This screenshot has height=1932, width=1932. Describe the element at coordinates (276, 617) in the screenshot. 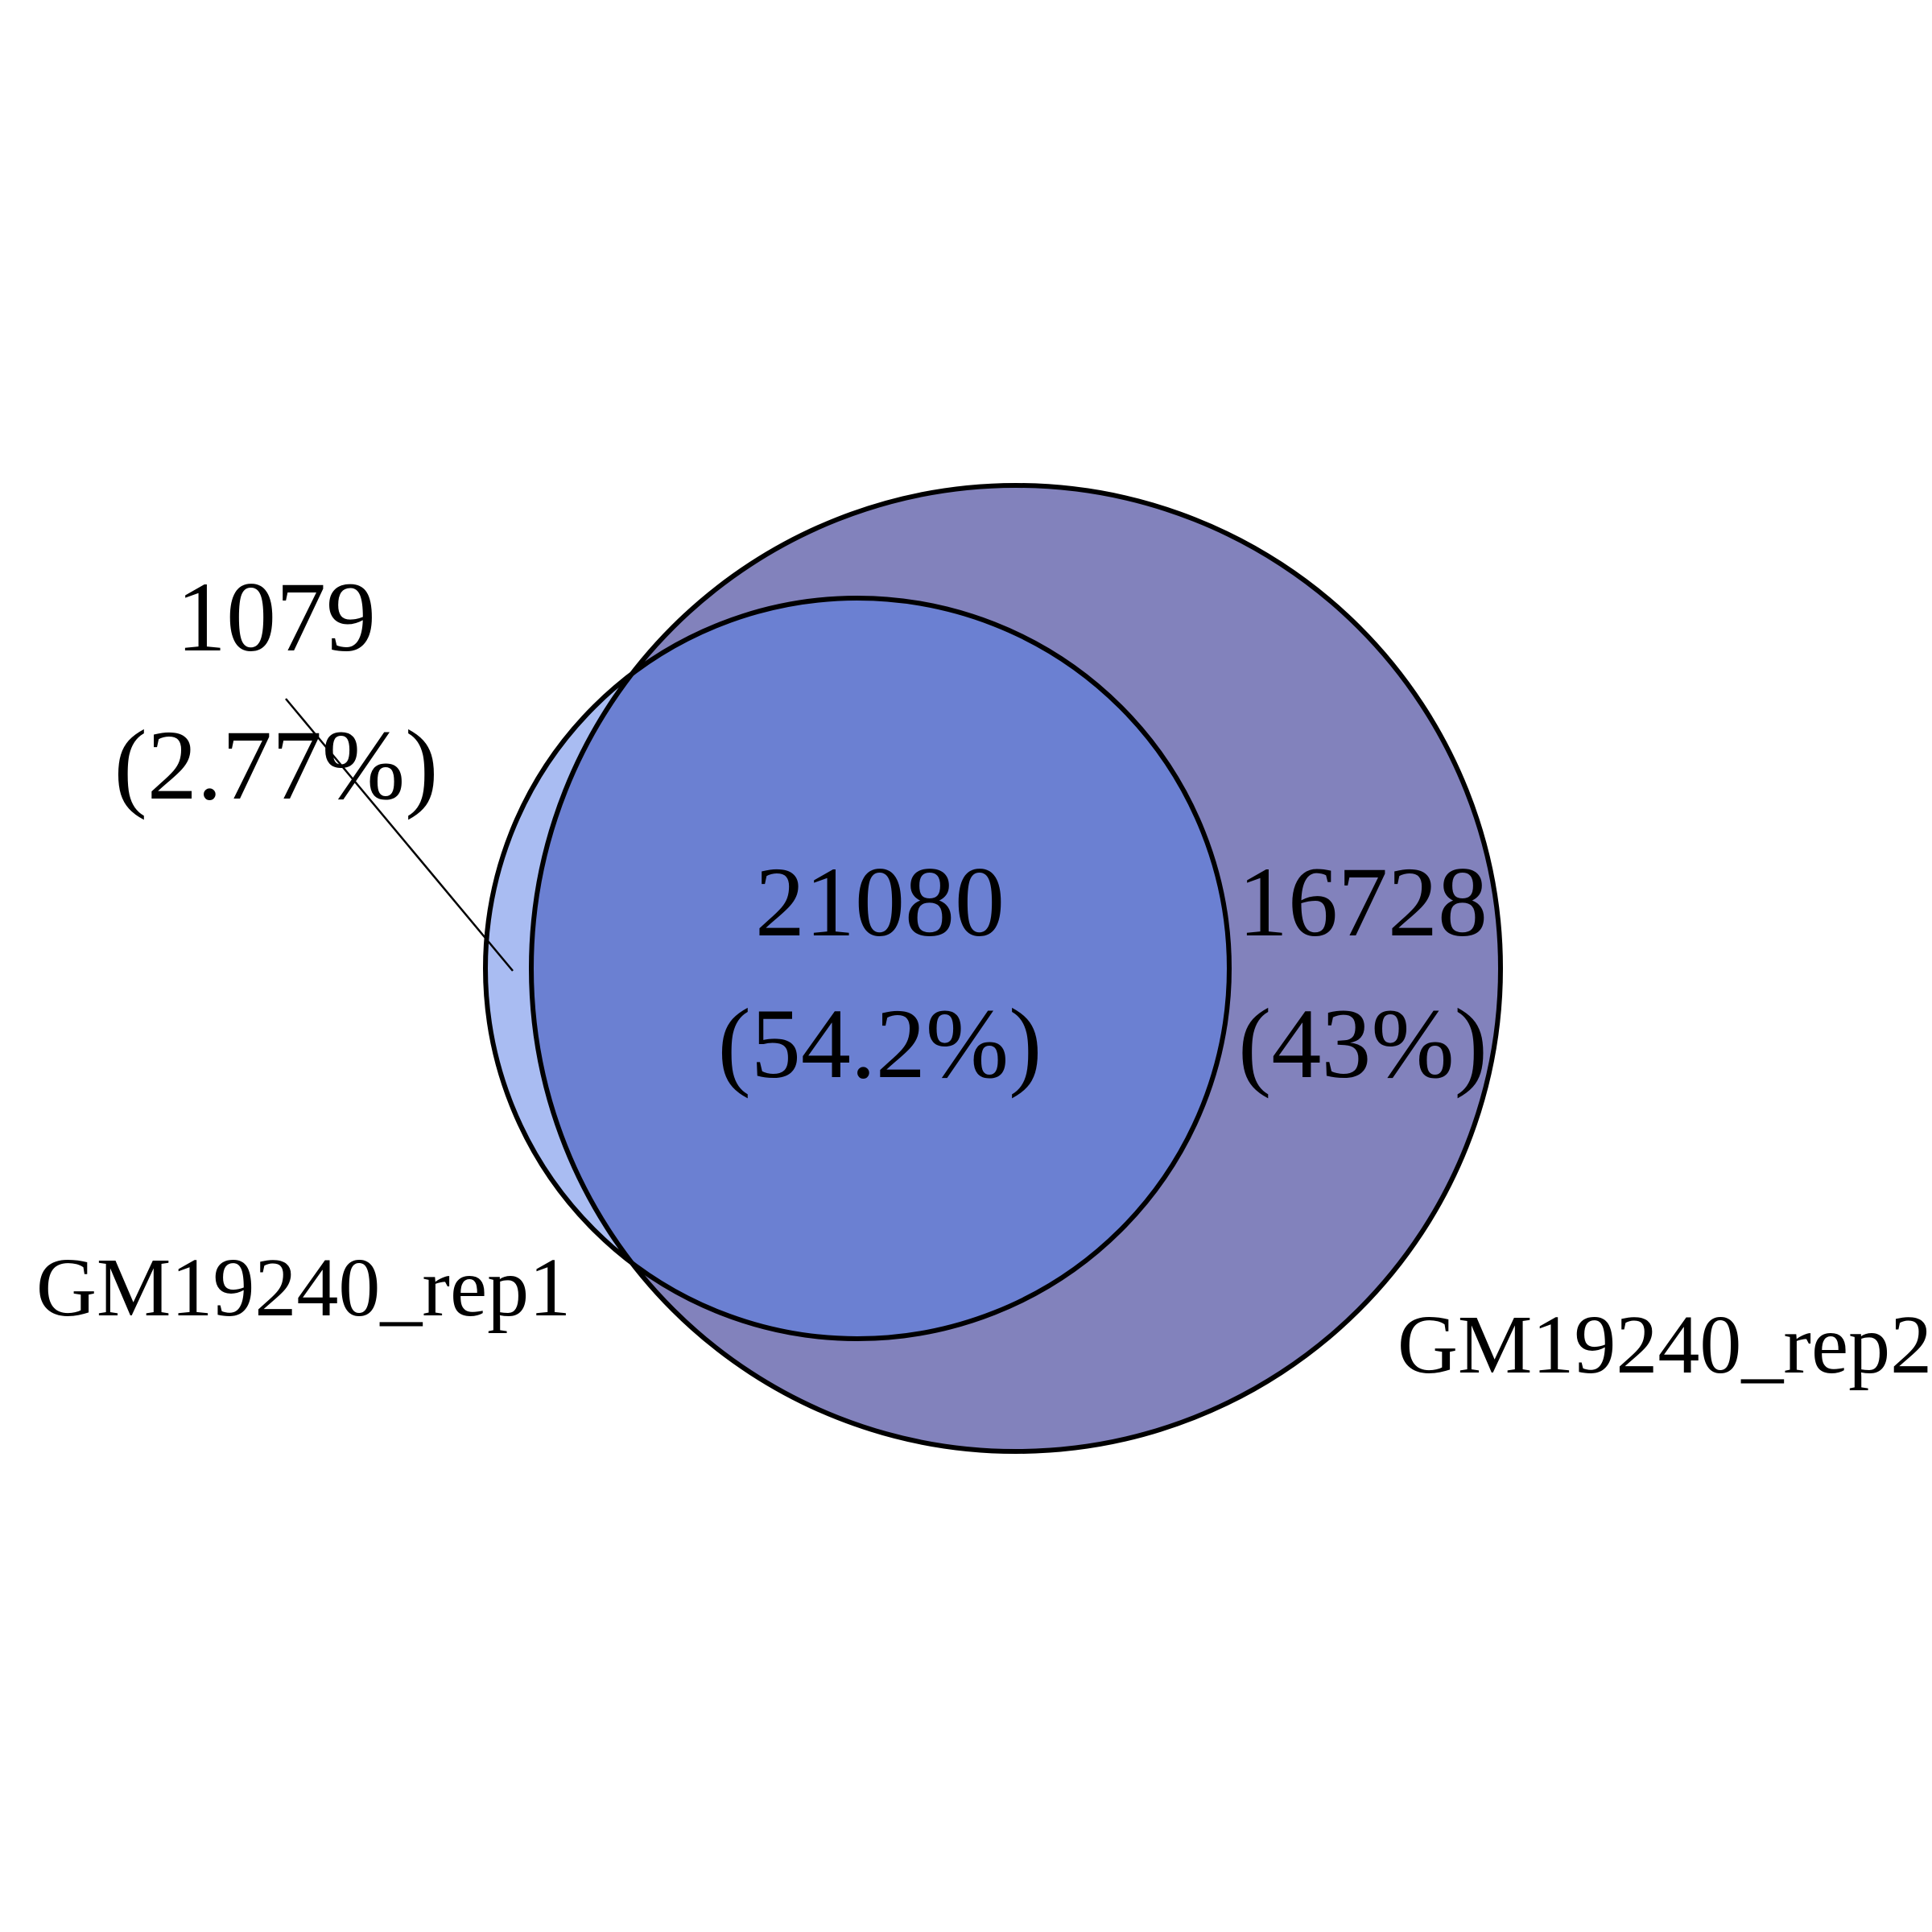

I see `rep1-only-count: 1079` at that location.